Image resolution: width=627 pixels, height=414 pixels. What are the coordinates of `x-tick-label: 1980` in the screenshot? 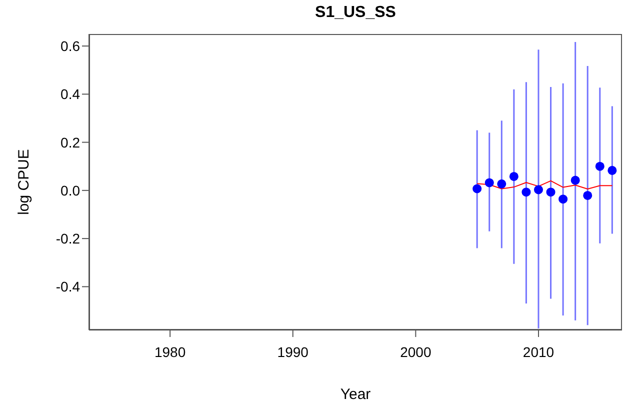 It's located at (170, 352).